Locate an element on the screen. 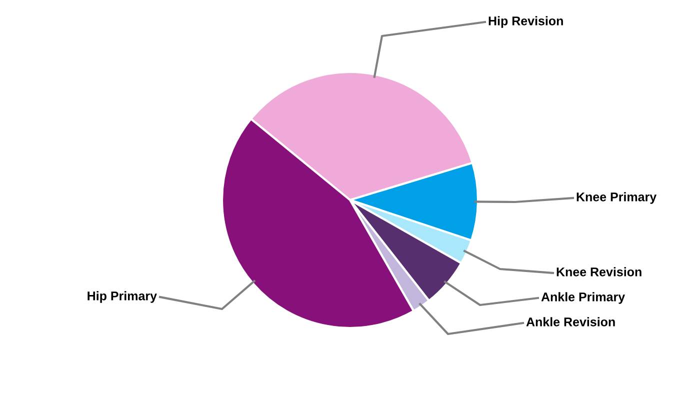 Image resolution: width=700 pixels, height=400 pixels. slice-label: Hip Revision is located at coordinates (525, 22).